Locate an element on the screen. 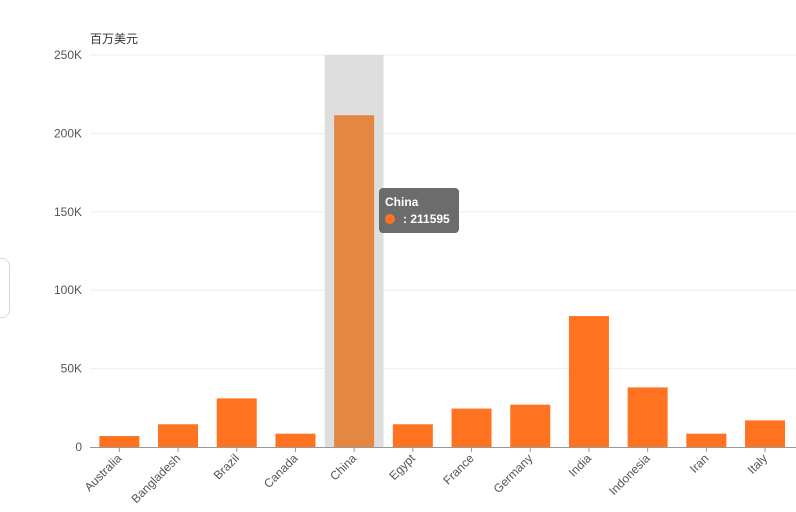 The height and width of the screenshot is (512, 796). x-tick-label: Brazil is located at coordinates (226, 466).